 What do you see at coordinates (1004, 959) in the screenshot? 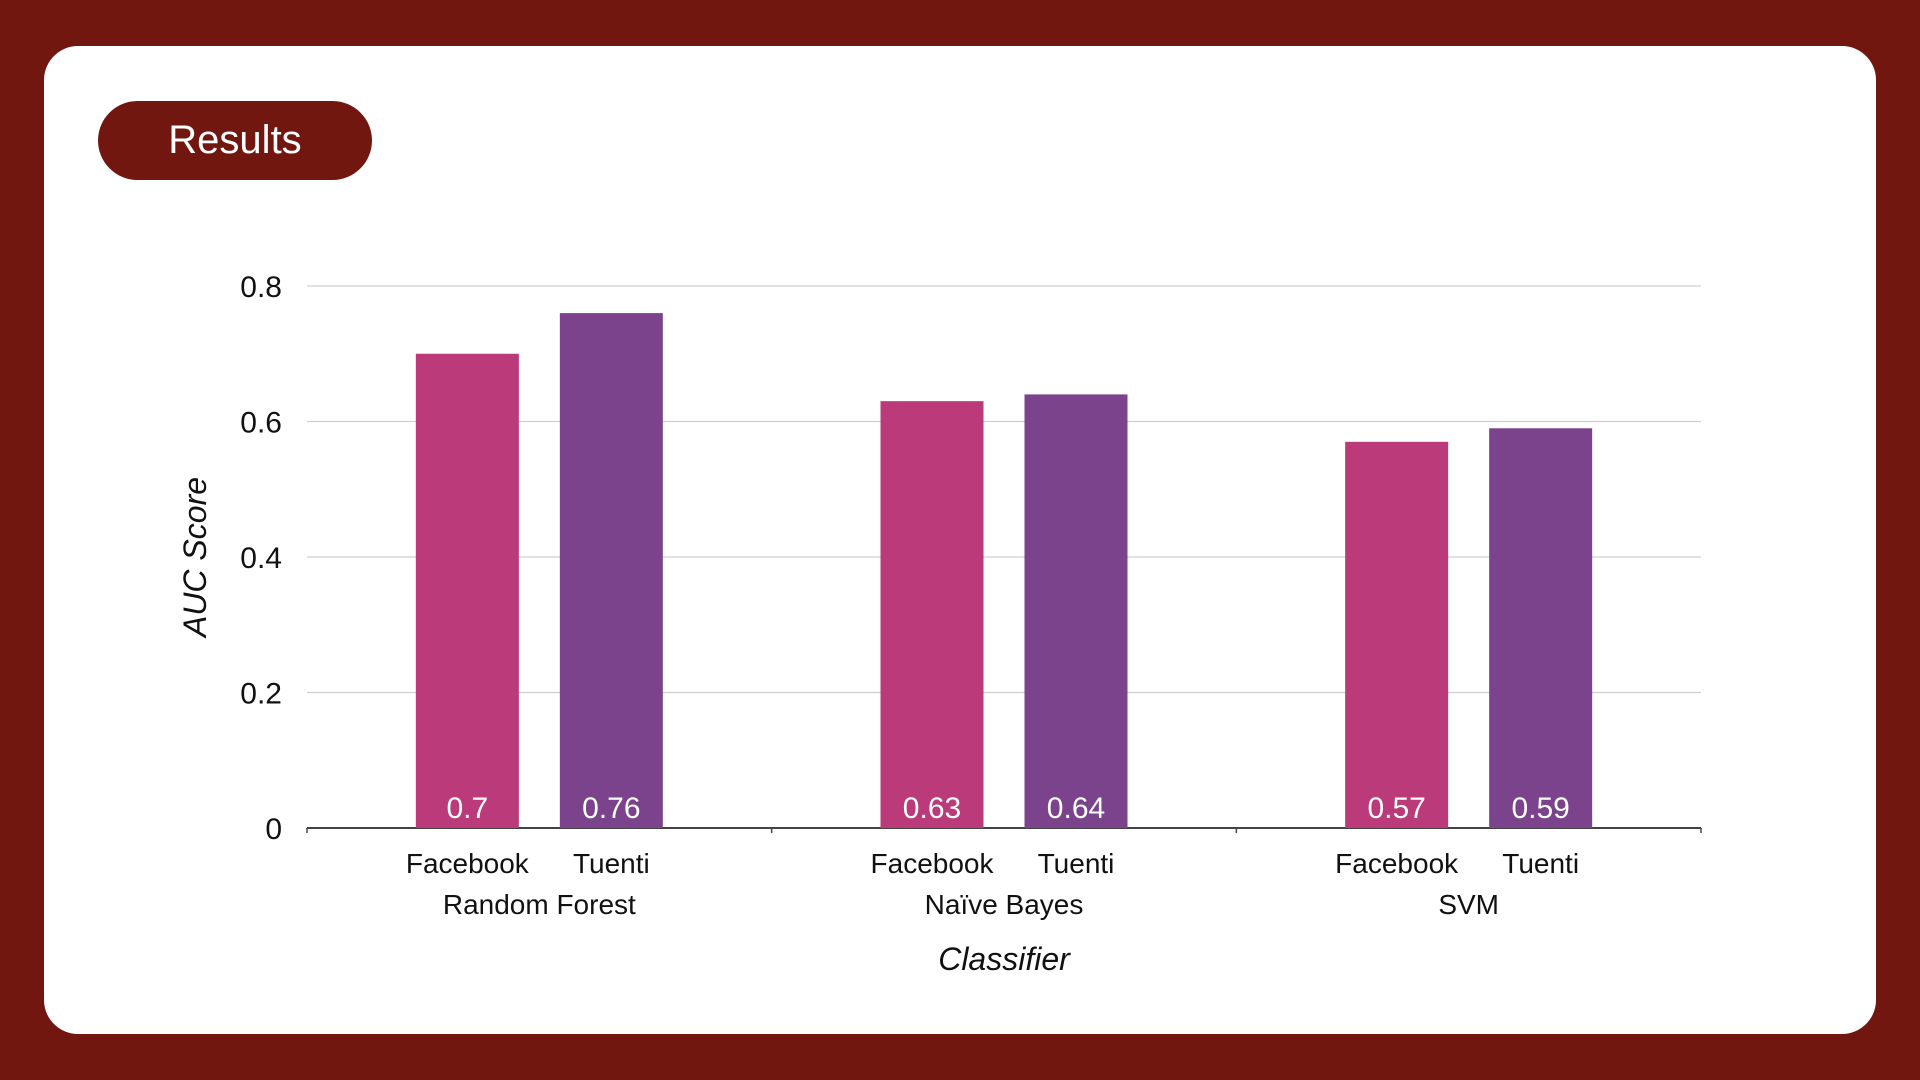
I see `x-axis-title: Classifier` at bounding box center [1004, 959].